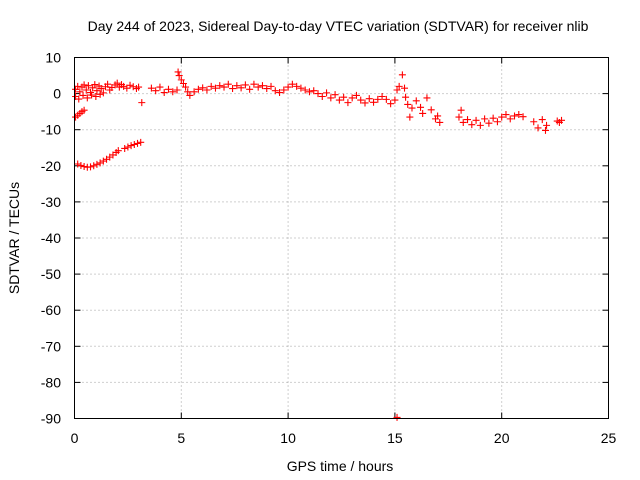  Describe the element at coordinates (51, 130) in the screenshot. I see `y-tick-label: -10` at that location.